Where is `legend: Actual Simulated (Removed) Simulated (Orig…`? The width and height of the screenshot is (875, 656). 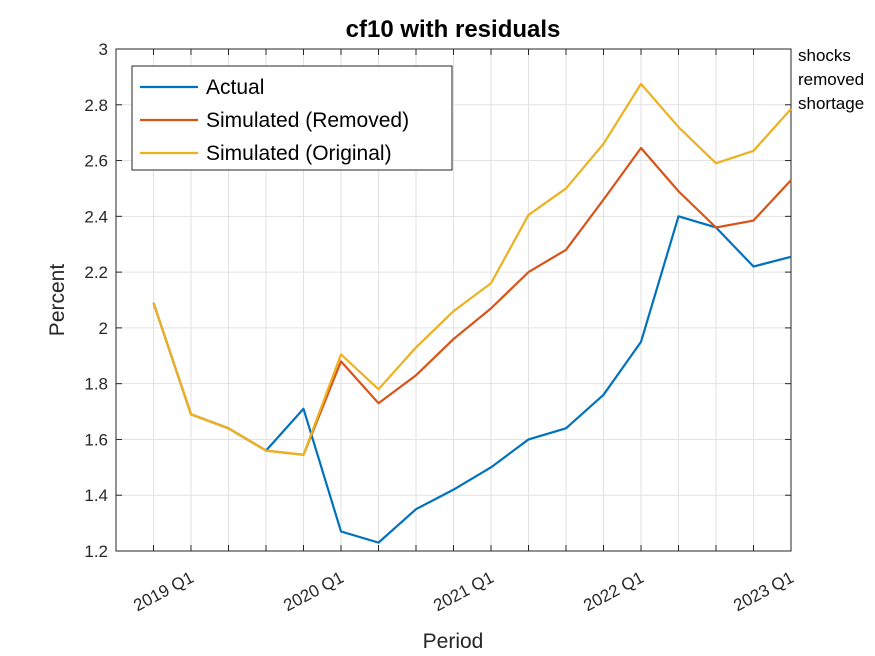 legend: Actual Simulated (Removed) Simulated (Orig… is located at coordinates (292, 118).